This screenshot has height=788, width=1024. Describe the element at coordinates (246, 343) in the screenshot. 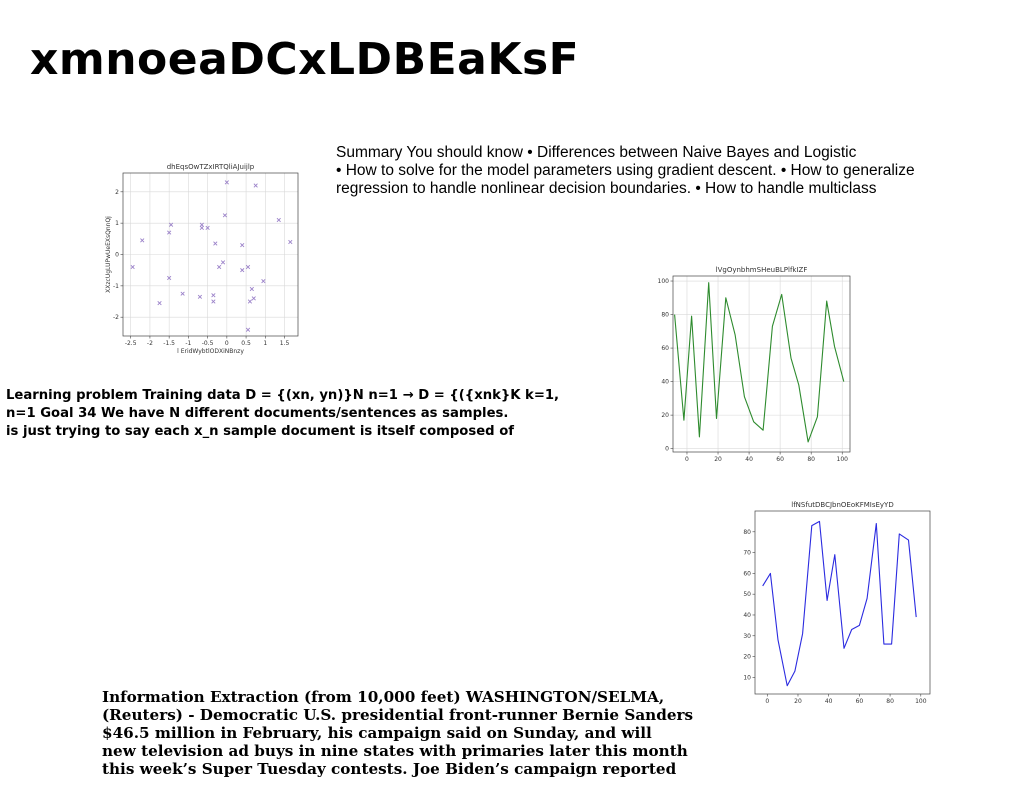

I see `x-tick-label: 0.5` at that location.